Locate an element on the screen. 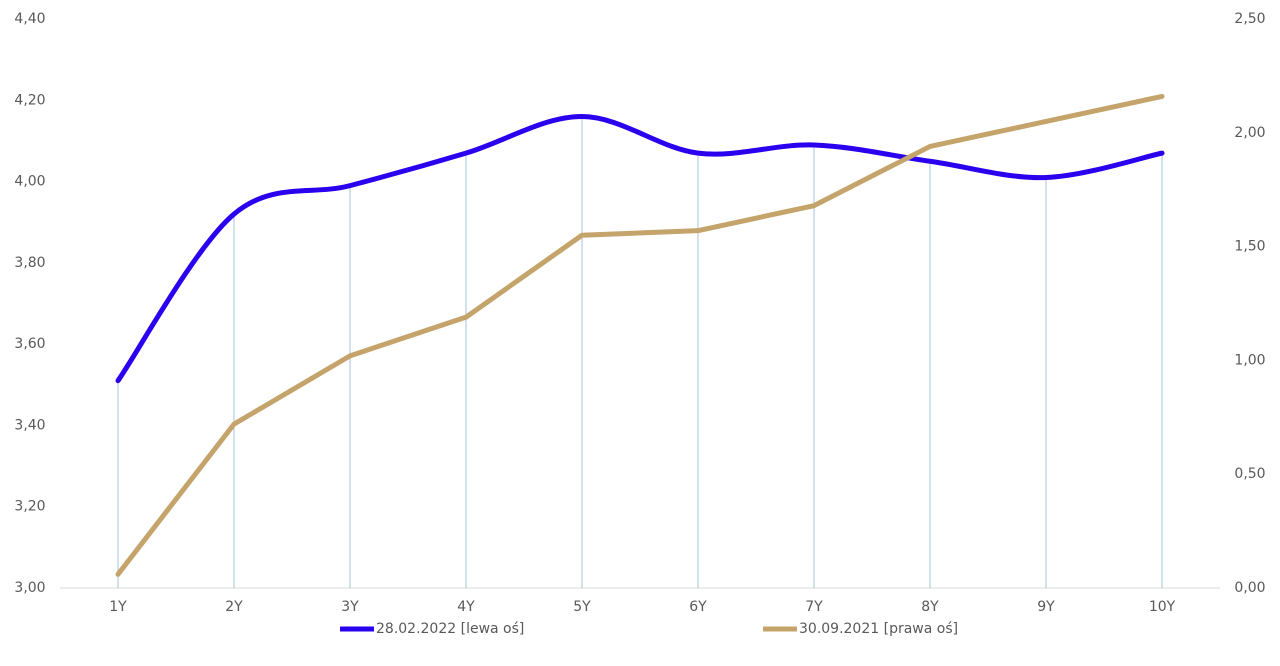 Image resolution: width=1280 pixels, height=666 pixels. x-tick-label: 3Y is located at coordinates (350, 607).